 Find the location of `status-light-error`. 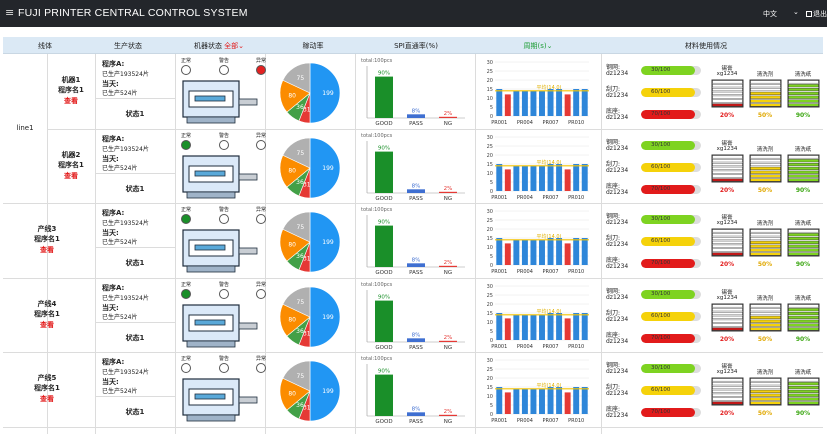

status-light-error is located at coordinates (261, 144).